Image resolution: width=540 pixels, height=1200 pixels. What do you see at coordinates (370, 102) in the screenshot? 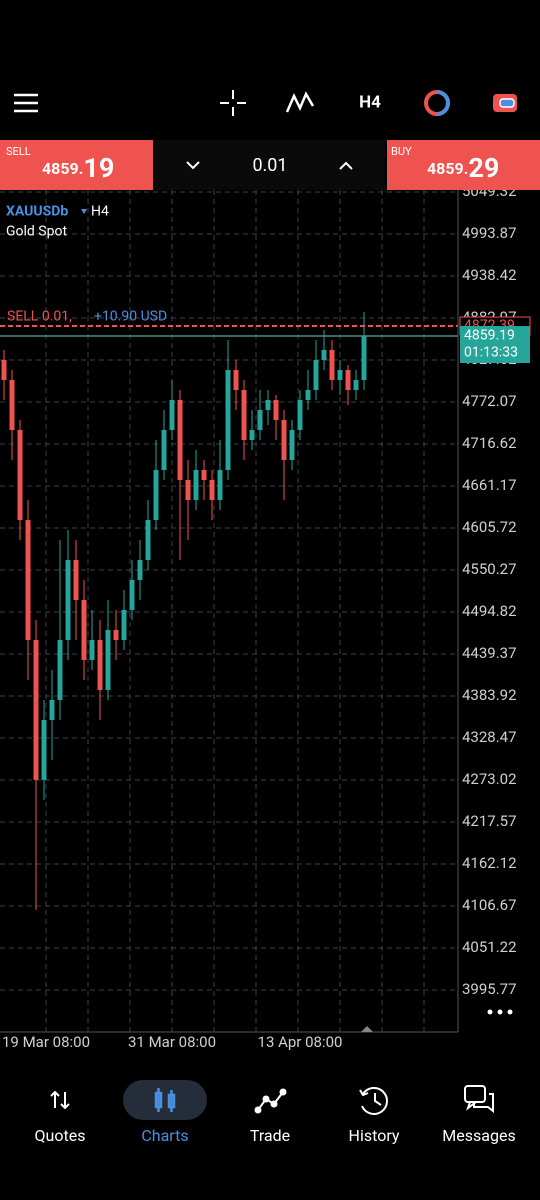
I see `timeframe-button: H4` at bounding box center [370, 102].